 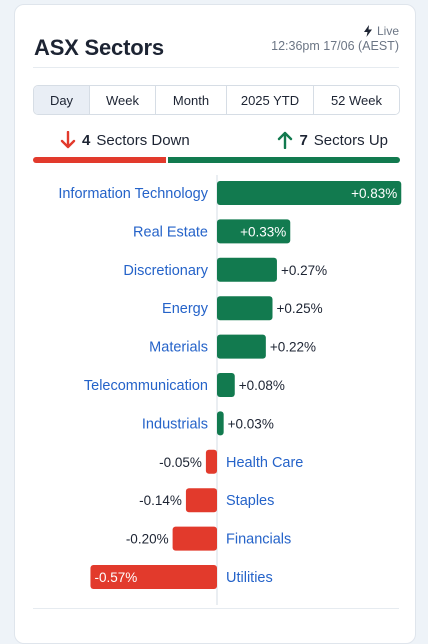 I want to click on sector-name-link: Health Care, so click(x=264, y=463).